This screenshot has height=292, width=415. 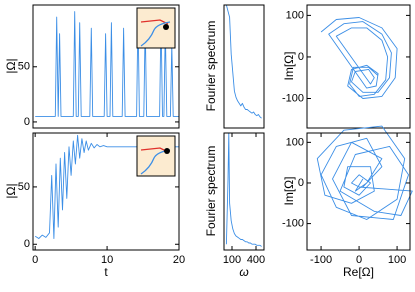 I want to click on x-tick-label: 400, so click(x=256, y=260).